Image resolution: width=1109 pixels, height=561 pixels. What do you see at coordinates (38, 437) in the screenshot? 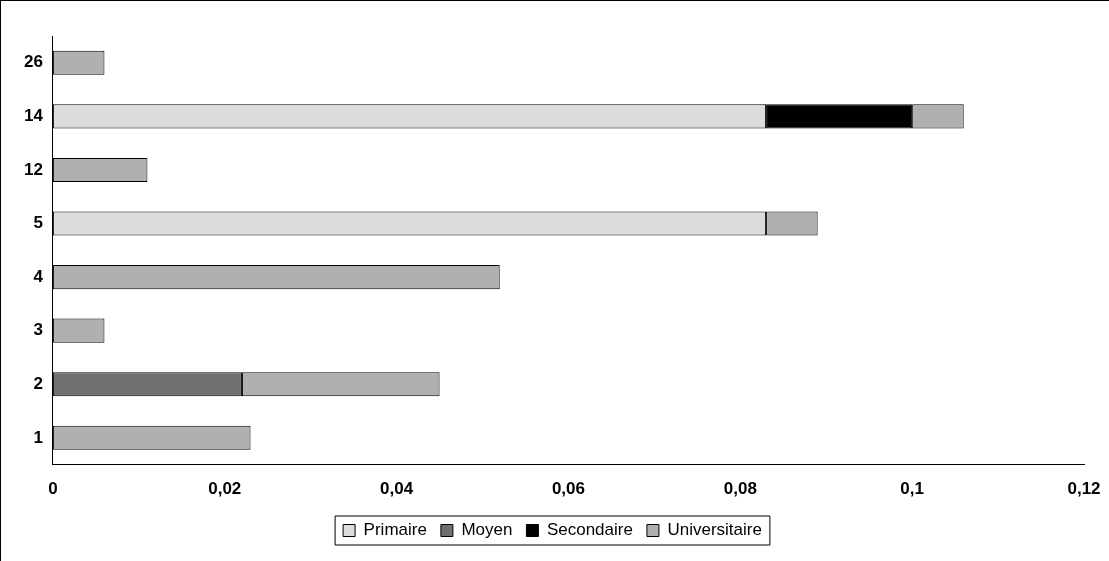
I see `y-tick-label: 1` at bounding box center [38, 437].